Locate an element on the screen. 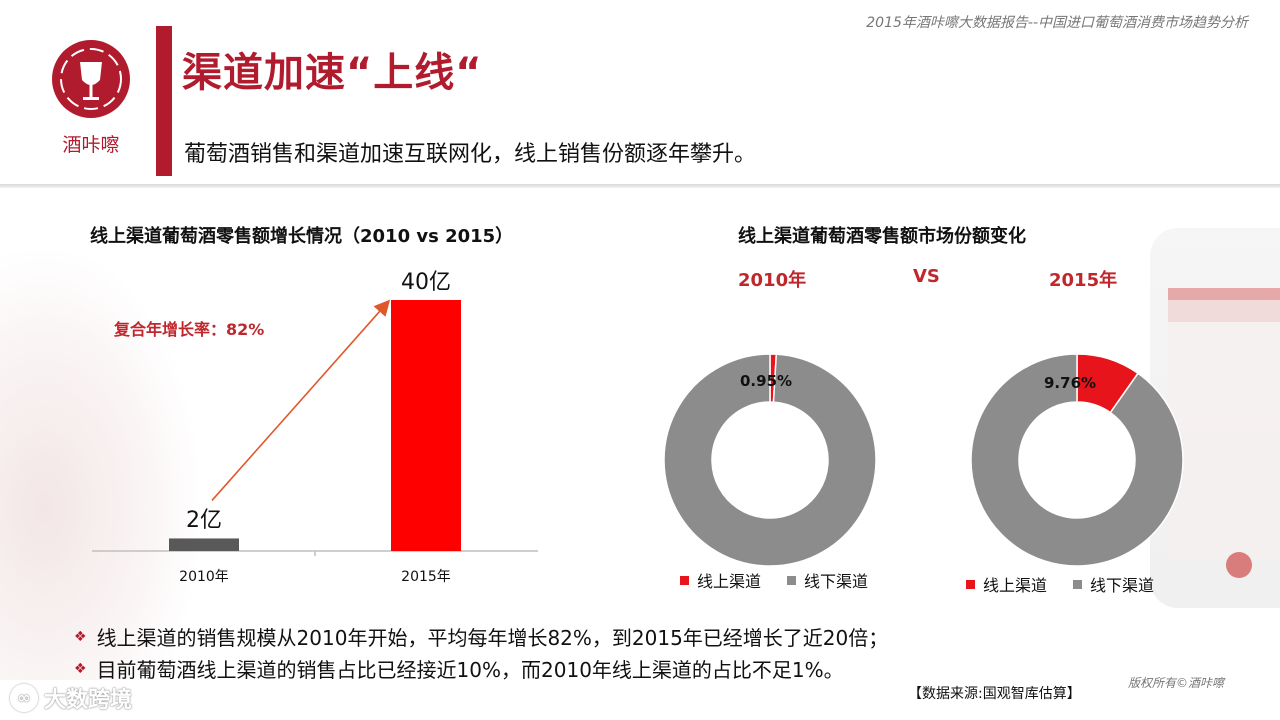  bar-chart is located at coordinates (315, 427).